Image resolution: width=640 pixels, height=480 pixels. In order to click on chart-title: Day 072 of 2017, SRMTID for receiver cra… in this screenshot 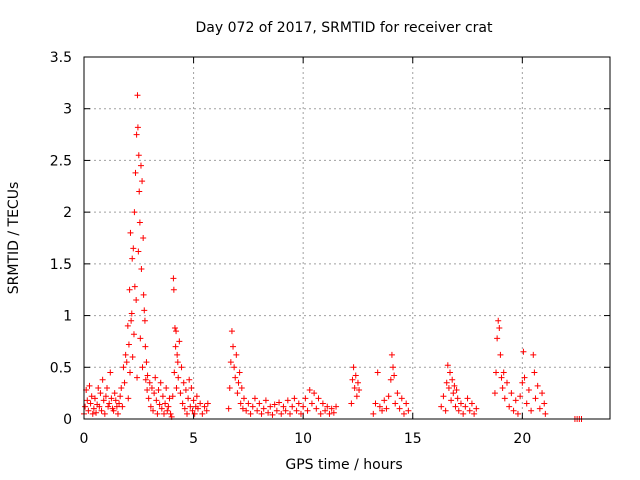, I will do `click(344, 28)`.